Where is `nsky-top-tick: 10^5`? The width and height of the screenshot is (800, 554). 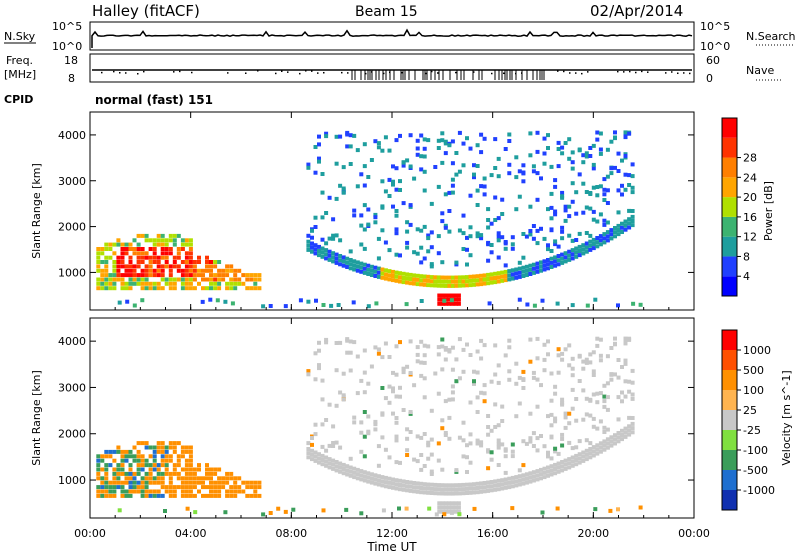 nsky-top-tick: 10^5 is located at coordinates (67, 26).